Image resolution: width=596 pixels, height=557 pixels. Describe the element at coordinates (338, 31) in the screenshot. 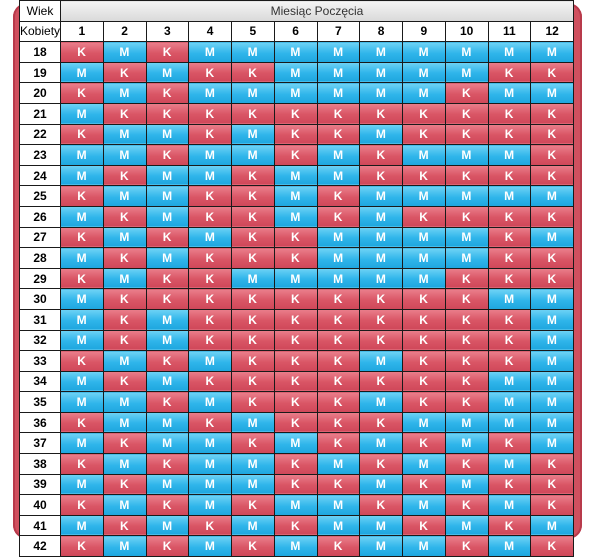

I see `month-header-7: 7` at that location.